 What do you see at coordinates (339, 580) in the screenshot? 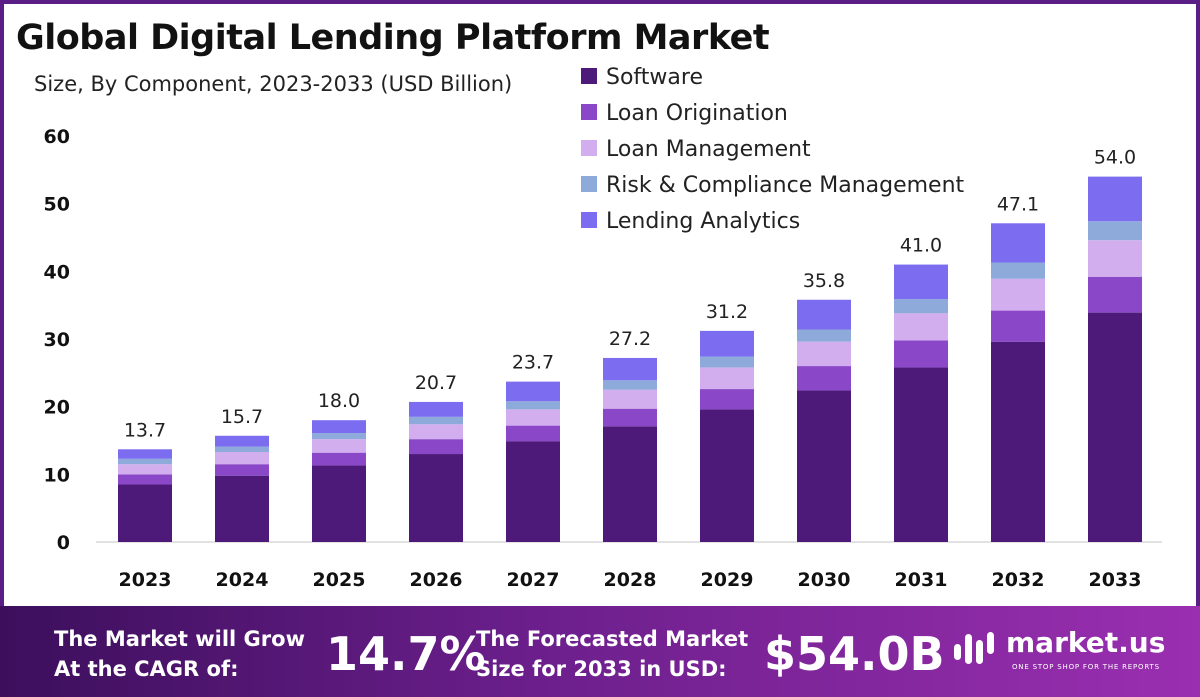
I see `x-tick-label: 2025` at bounding box center [339, 580].